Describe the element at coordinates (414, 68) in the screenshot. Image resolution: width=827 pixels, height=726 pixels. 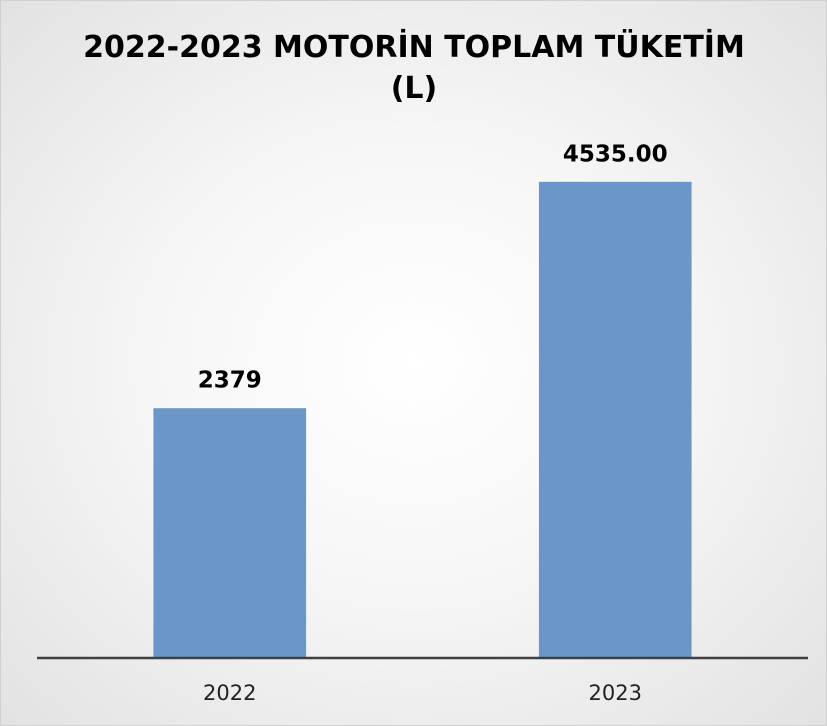
I see `chart-title: 2022-2023 MOTORİN TOPLAM TÜKETİM (L)` at that location.